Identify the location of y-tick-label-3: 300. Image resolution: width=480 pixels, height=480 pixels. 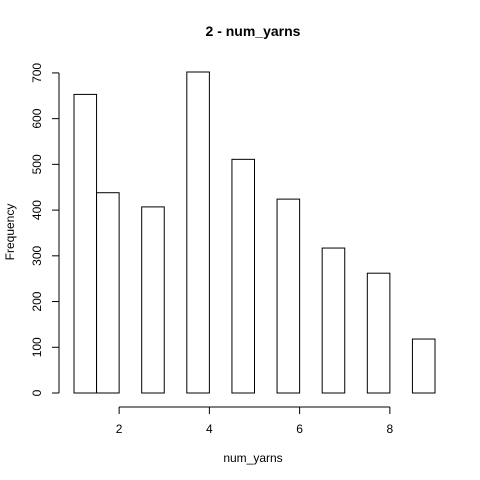
(37, 255).